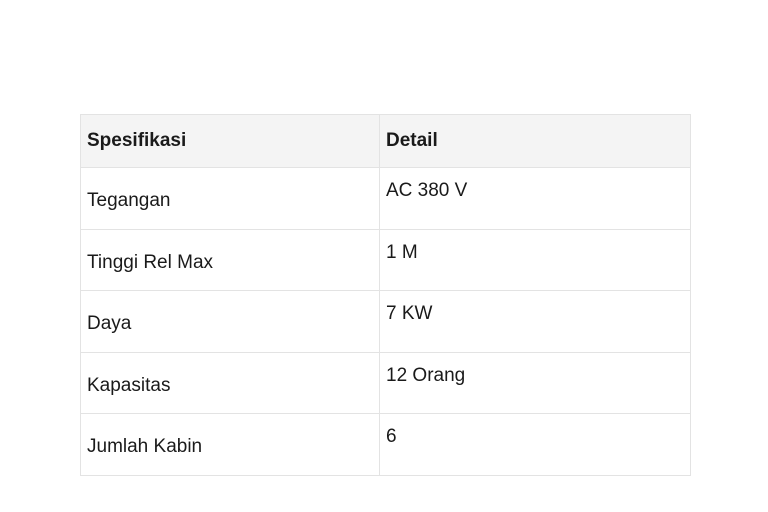 This screenshot has height=512, width=768. I want to click on table-row: Tegangan AC 380 V, so click(385, 198).